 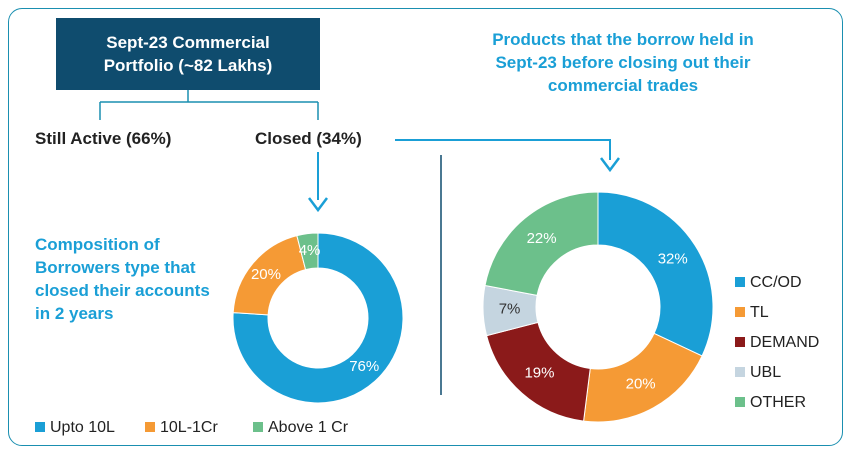 I want to click on value-label: 76%, so click(x=364, y=366).